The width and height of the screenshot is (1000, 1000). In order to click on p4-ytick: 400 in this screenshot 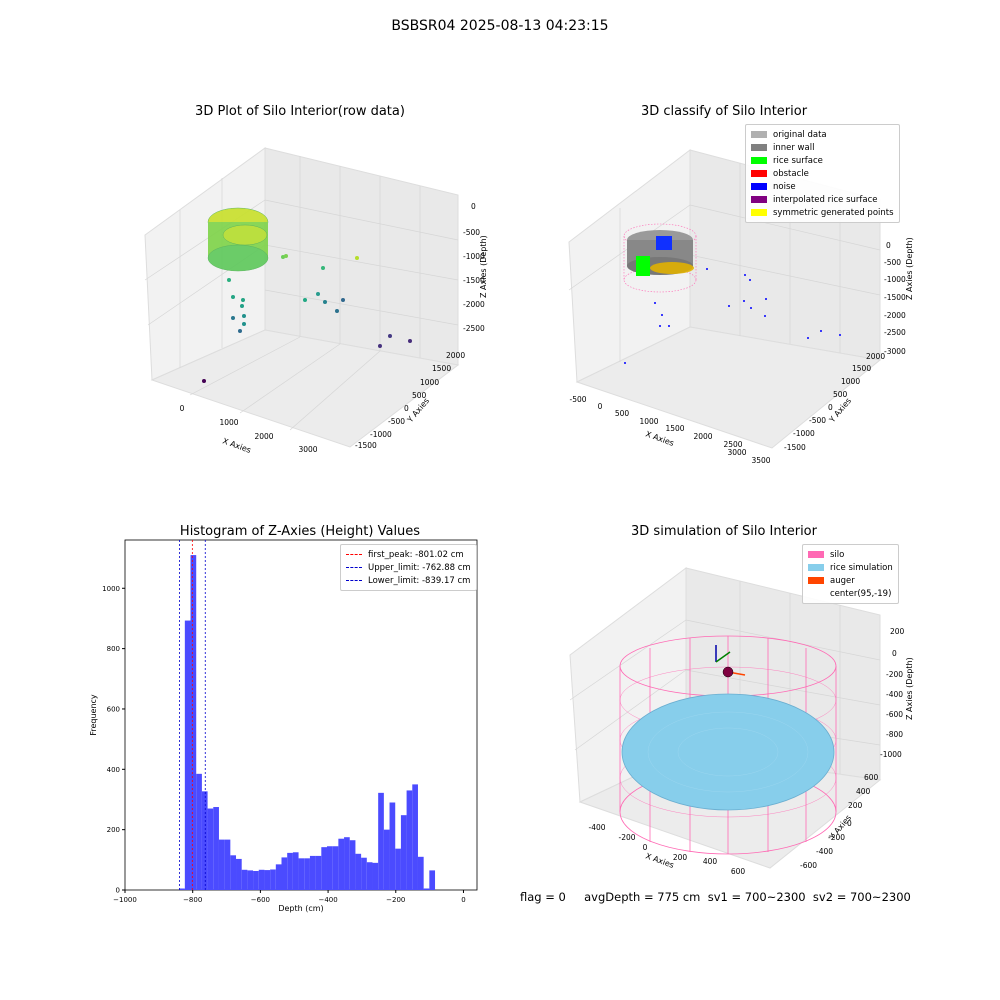, I will do `click(863, 791)`.